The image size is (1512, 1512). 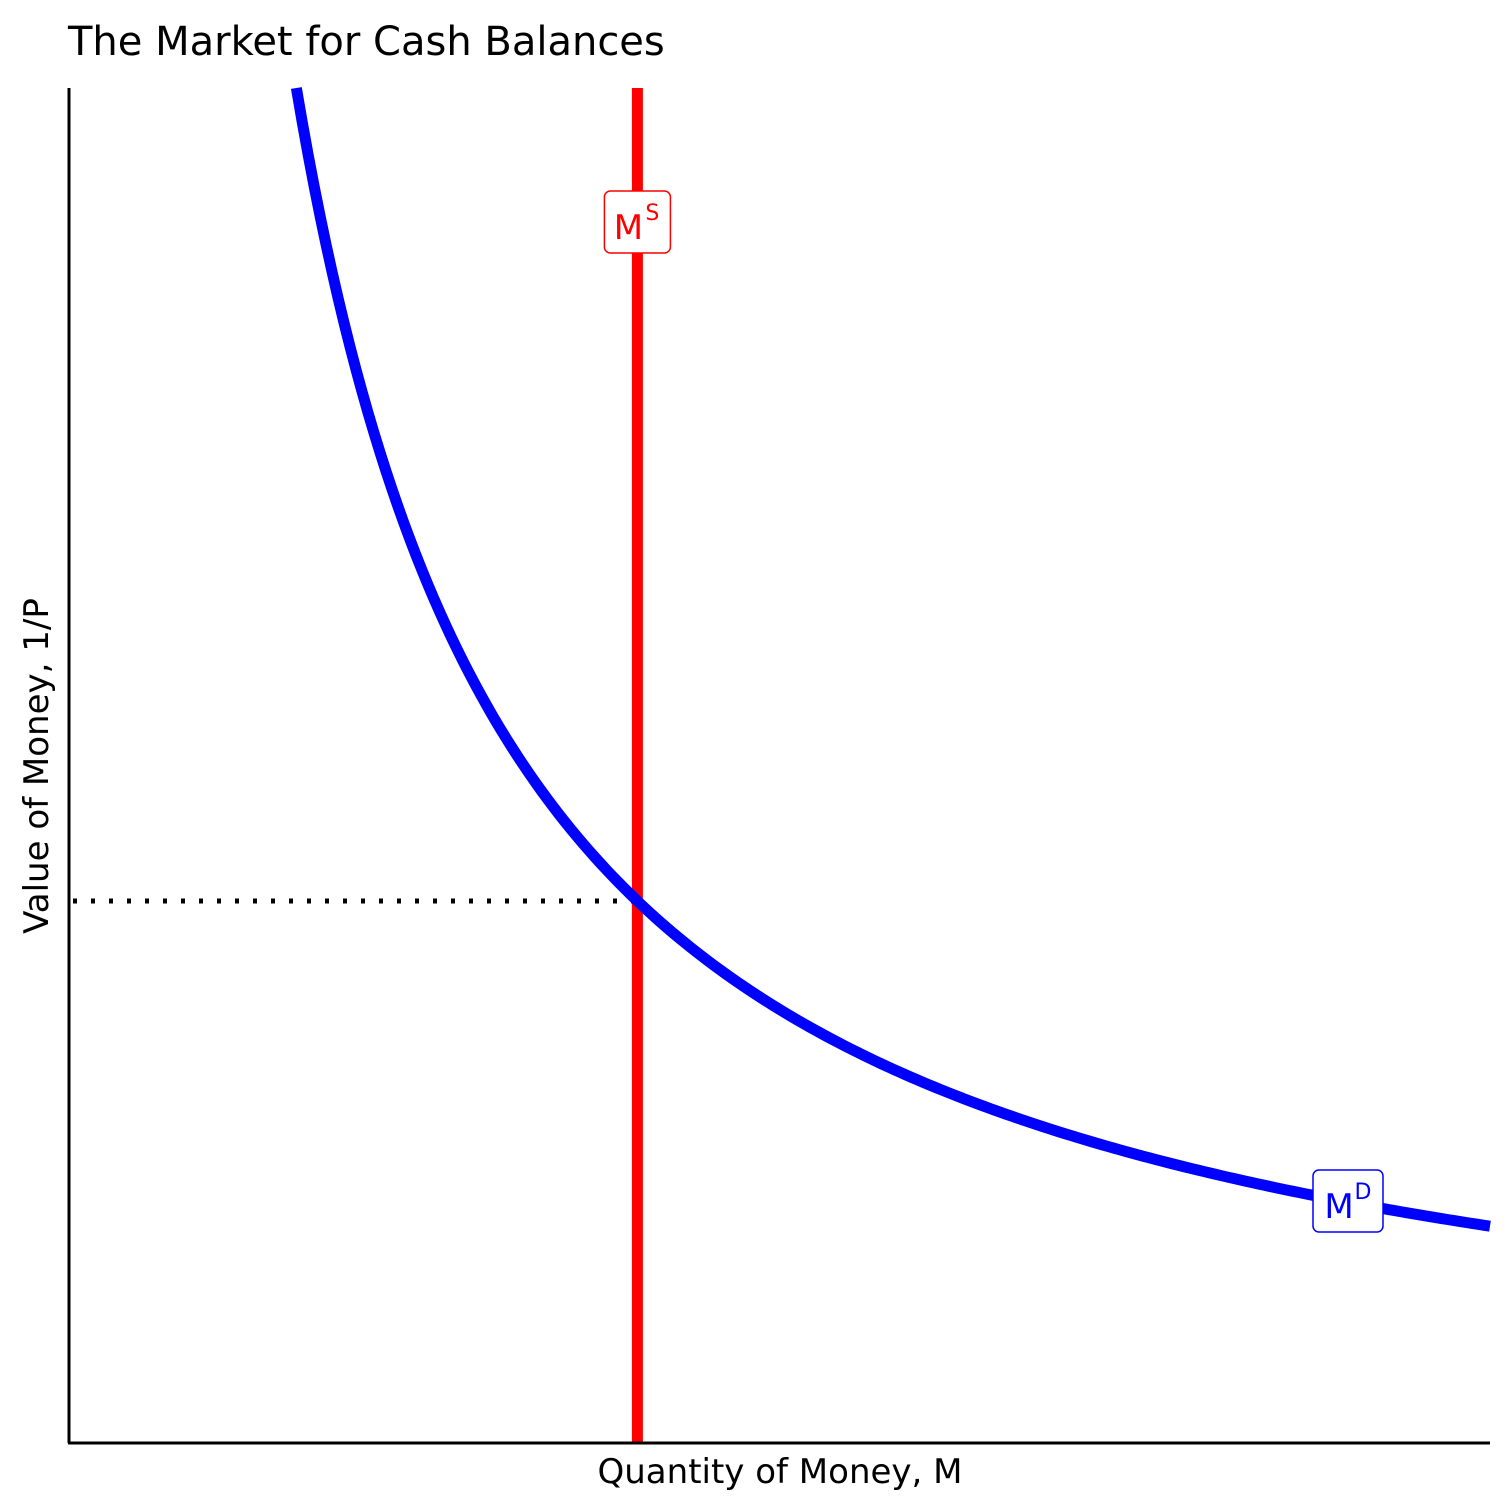 I want to click on money-demand-label-box, so click(x=1348, y=1201).